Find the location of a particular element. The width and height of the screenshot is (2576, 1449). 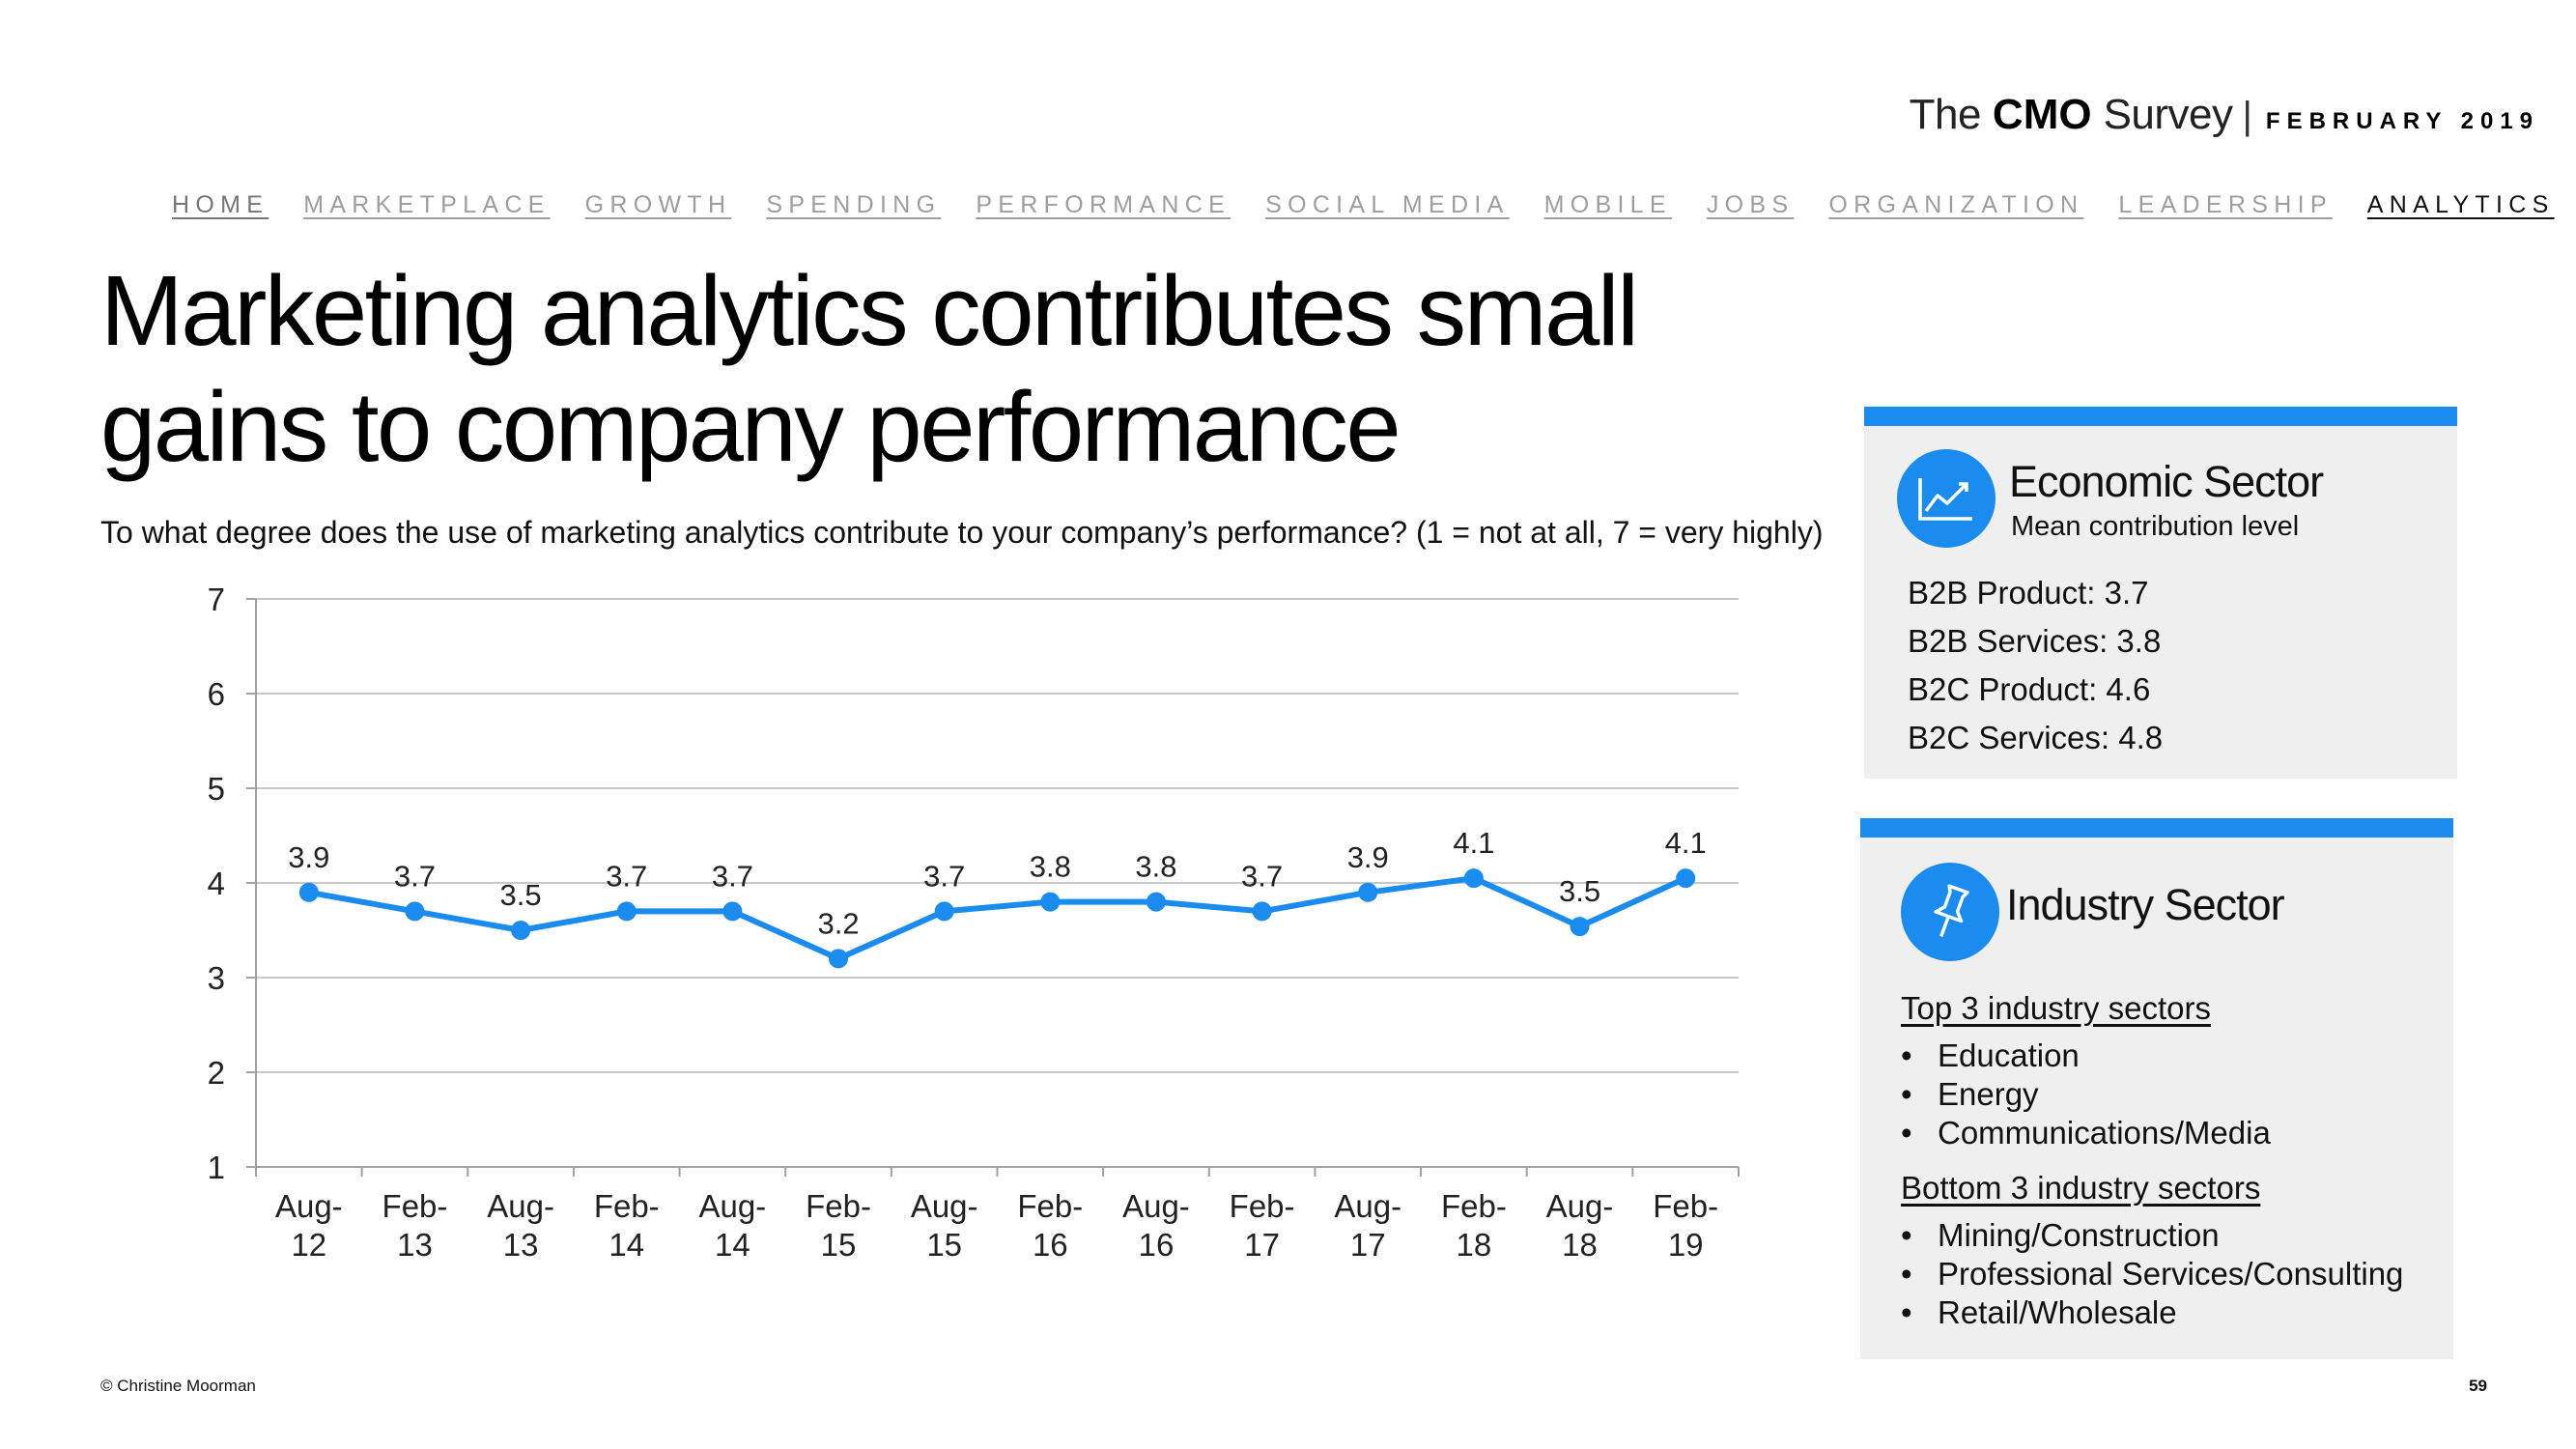

x-tick-label: Aug-15 is located at coordinates (944, 1225).